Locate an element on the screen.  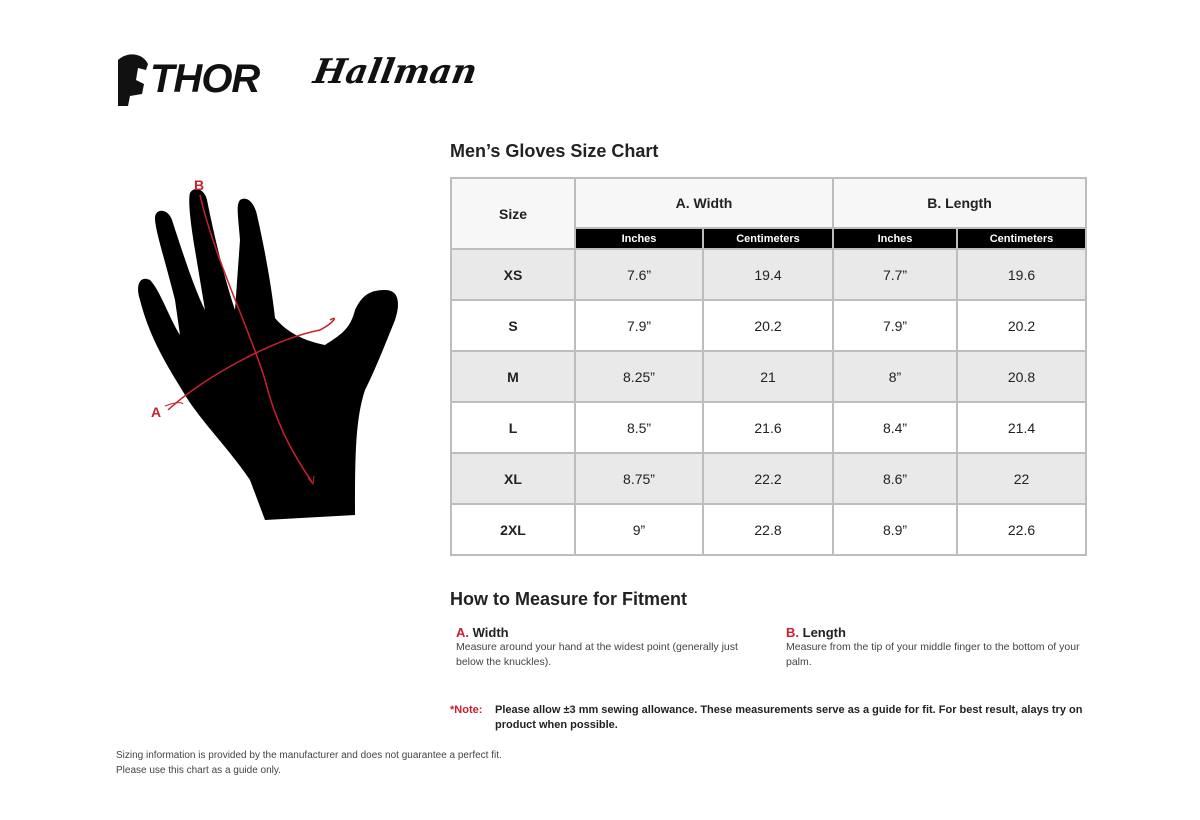
size-cell: S is located at coordinates (513, 325).